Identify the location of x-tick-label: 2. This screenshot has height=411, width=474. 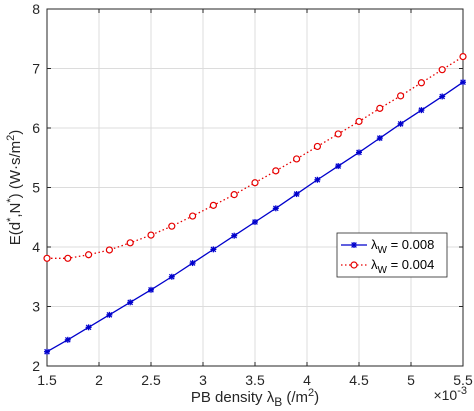
(99, 380).